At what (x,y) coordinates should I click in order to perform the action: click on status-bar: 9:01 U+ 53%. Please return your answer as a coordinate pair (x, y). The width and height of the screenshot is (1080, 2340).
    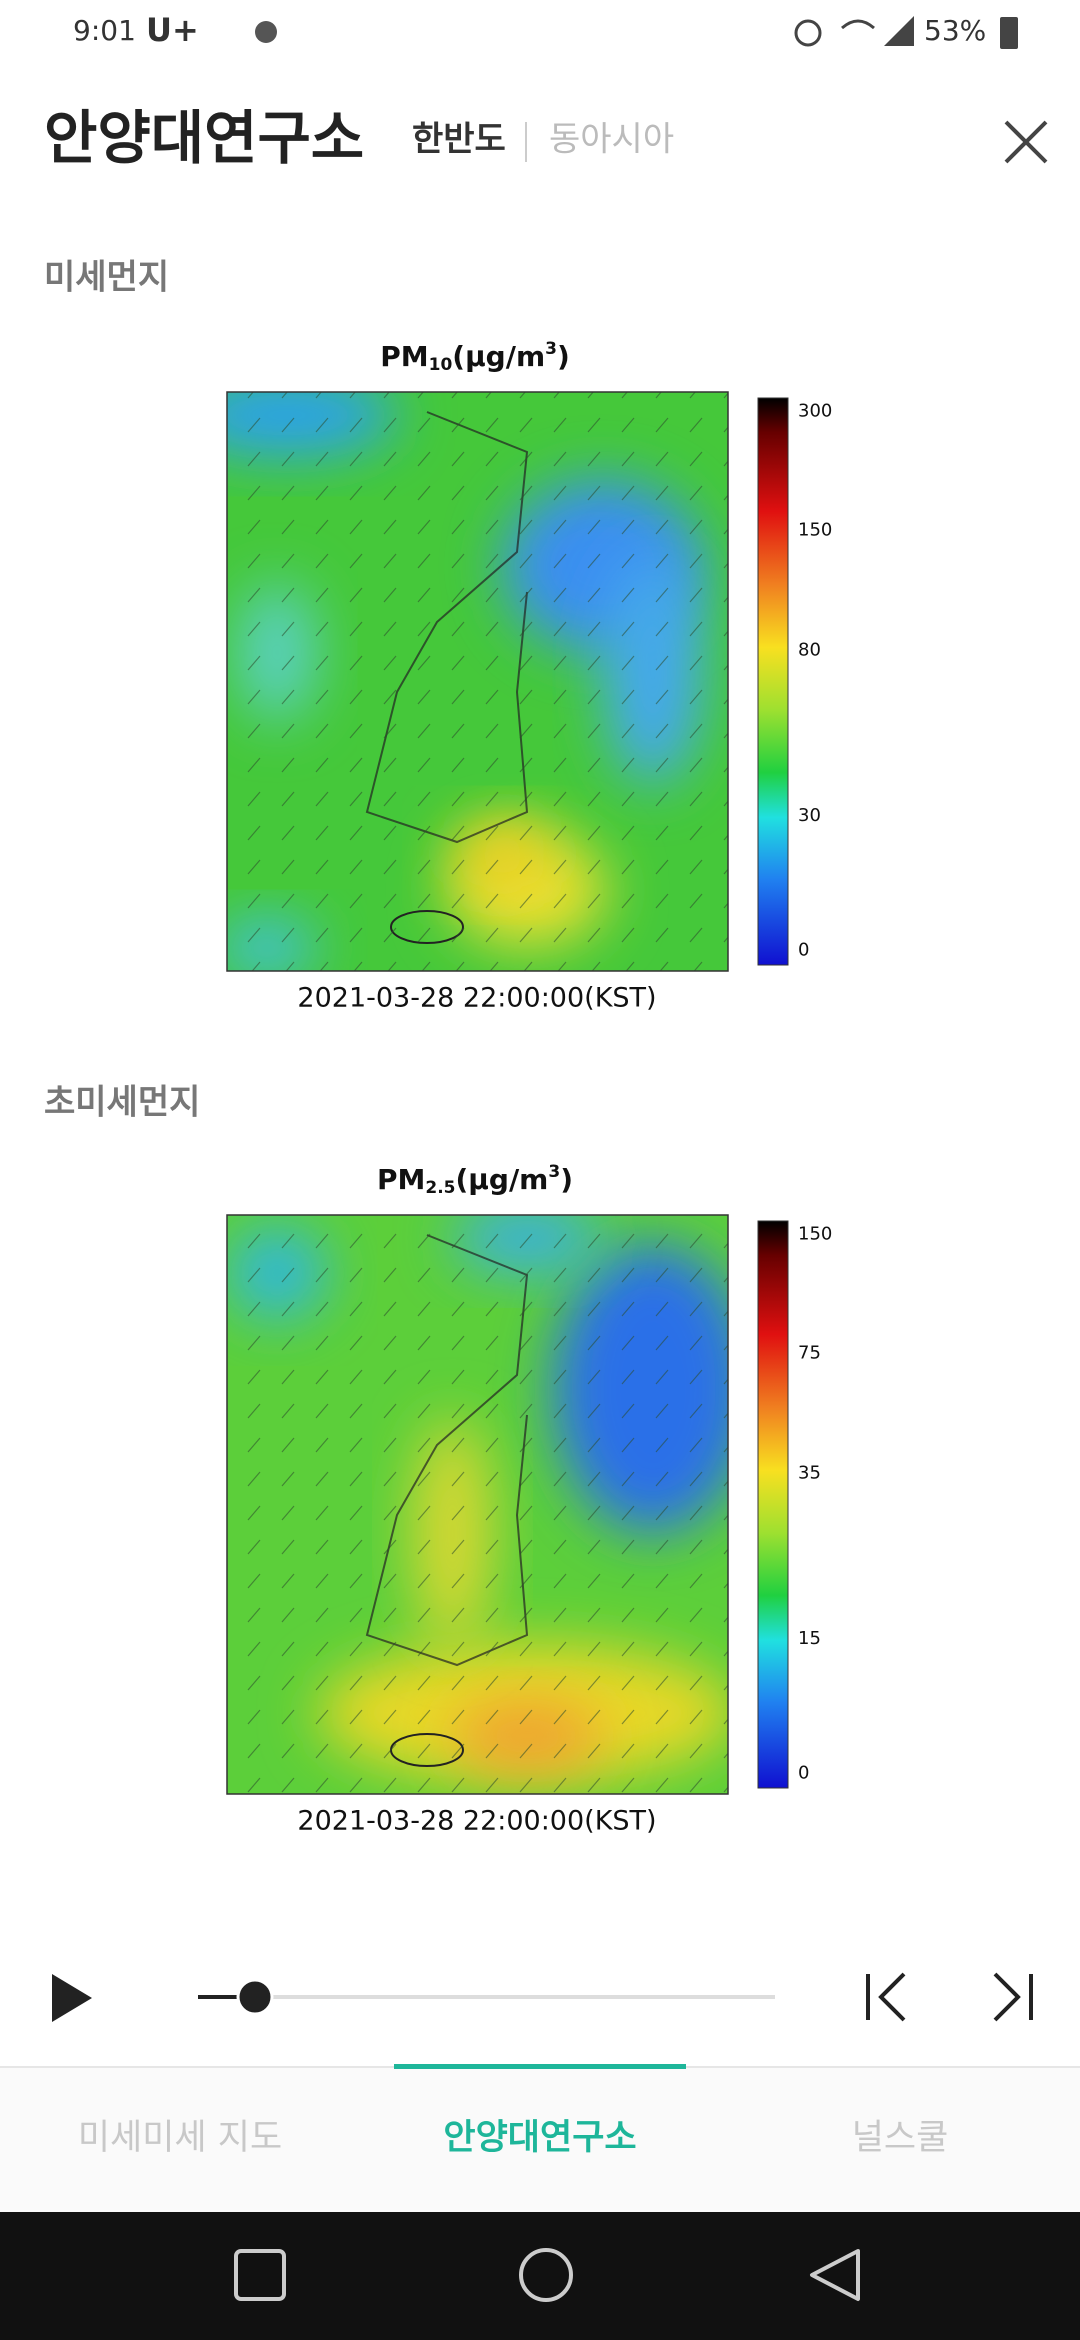
    Looking at the image, I should click on (545, 30).